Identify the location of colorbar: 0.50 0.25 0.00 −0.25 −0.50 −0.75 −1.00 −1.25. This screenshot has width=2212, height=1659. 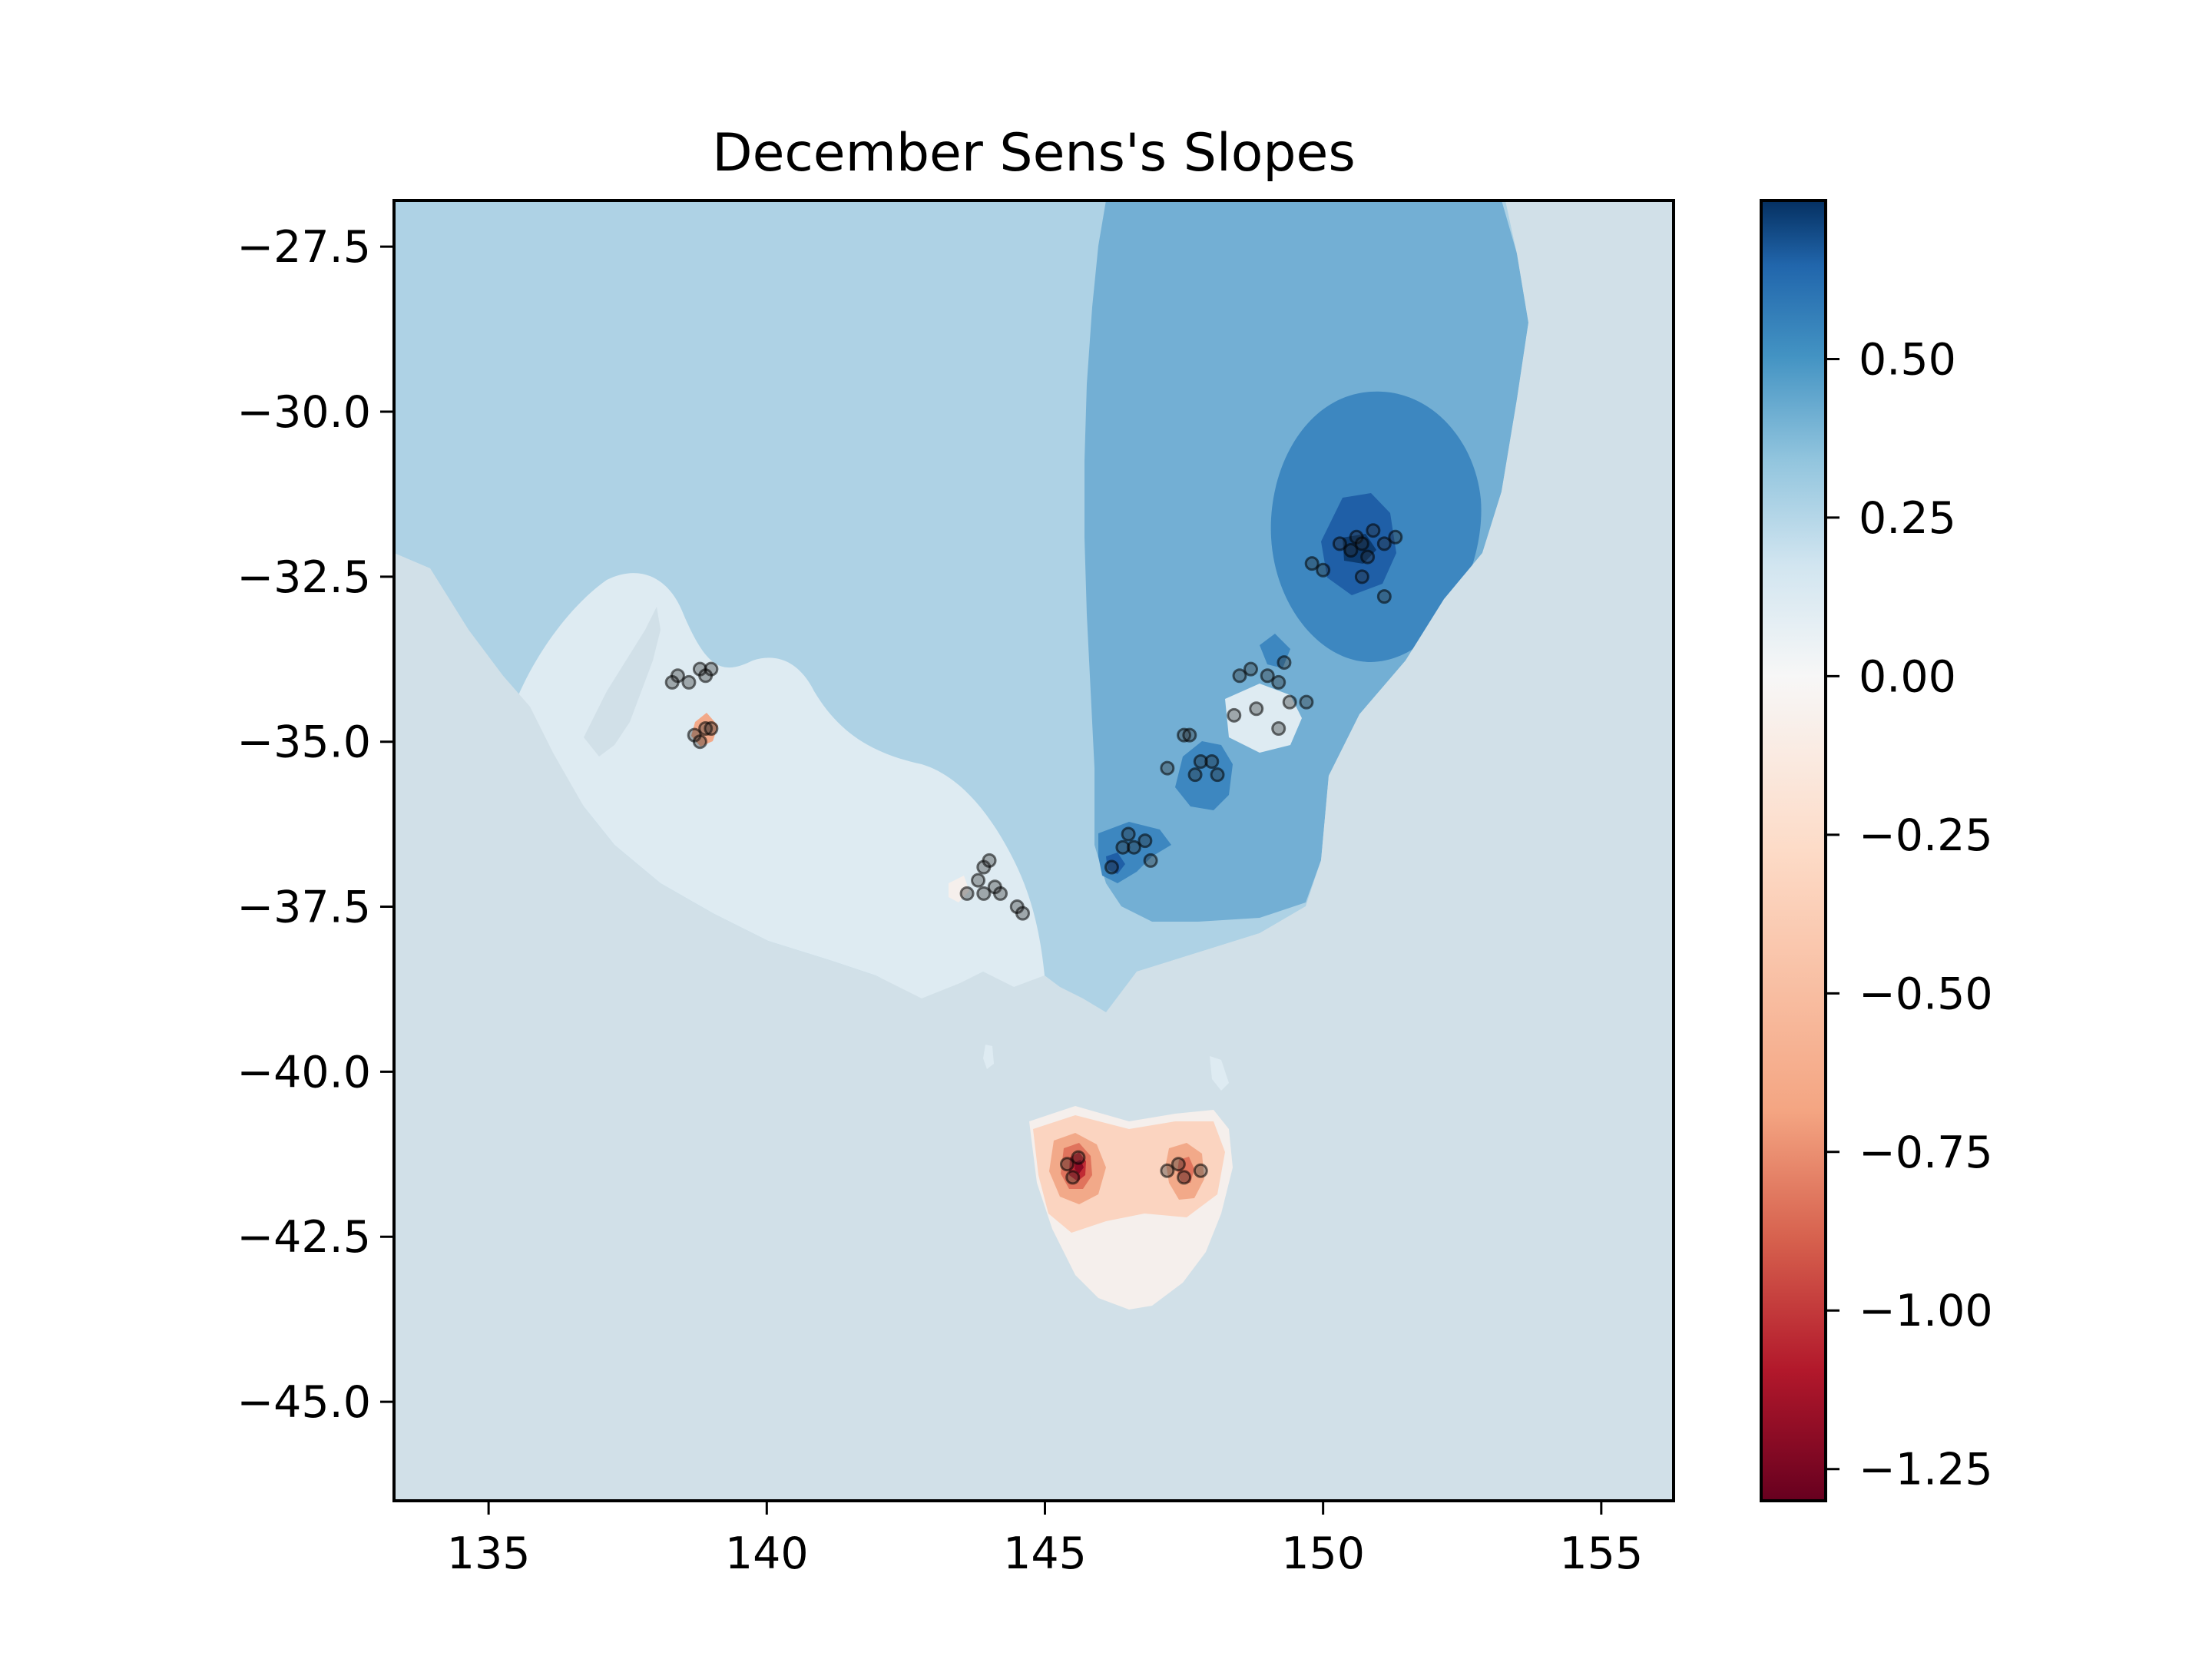
(1877, 851).